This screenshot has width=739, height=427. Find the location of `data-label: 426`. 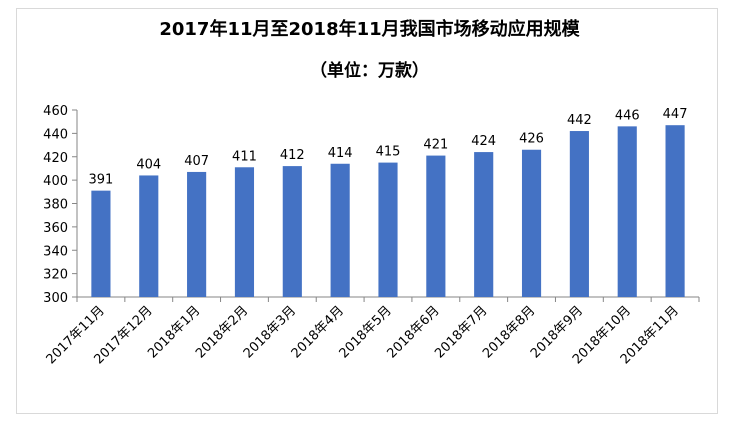

data-label: 426 is located at coordinates (531, 139).